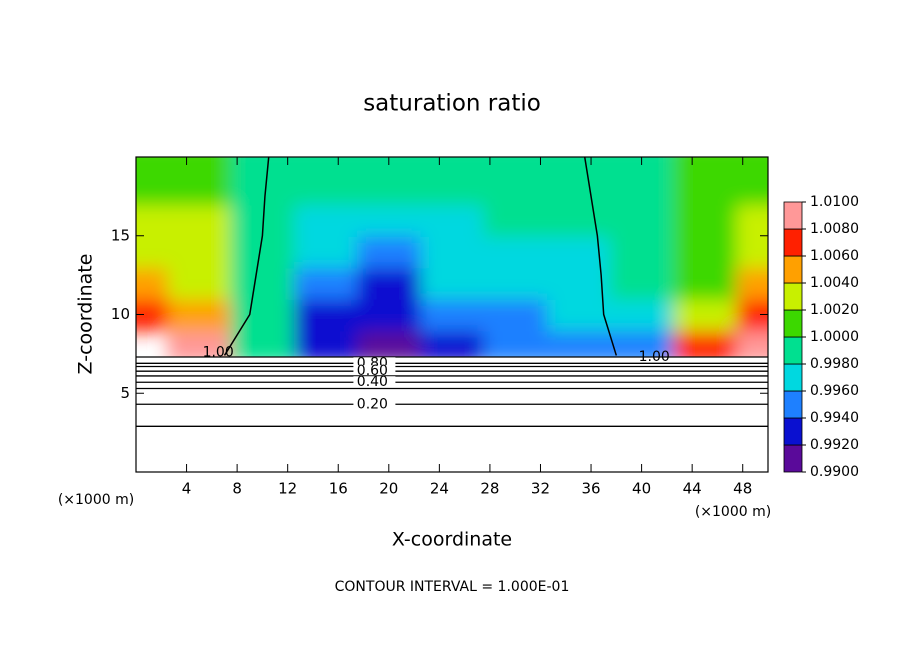 The height and width of the screenshot is (654, 904). What do you see at coordinates (452, 587) in the screenshot?
I see `footer-note: CONTOUR INTERVAL = 1.000E-01` at bounding box center [452, 587].